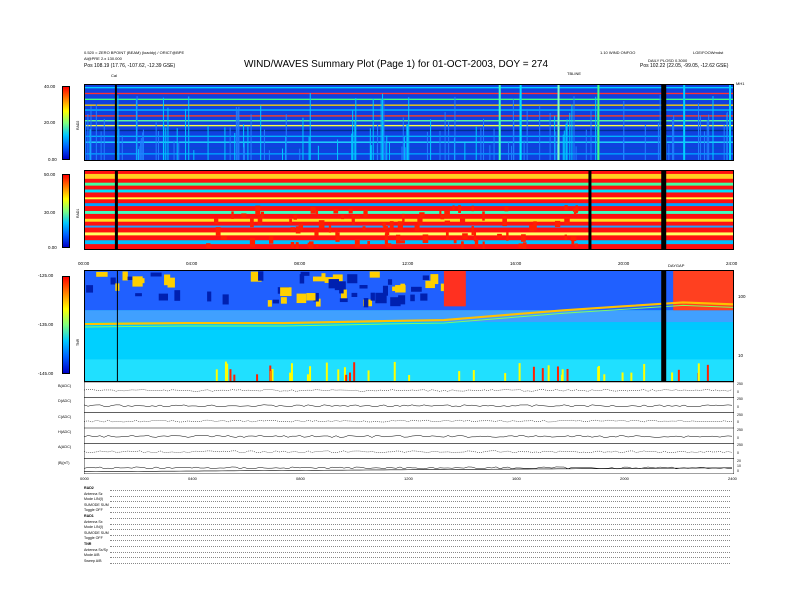  What do you see at coordinates (300, 478) in the screenshot?
I see `hk-xtick: 0800` at bounding box center [300, 478].